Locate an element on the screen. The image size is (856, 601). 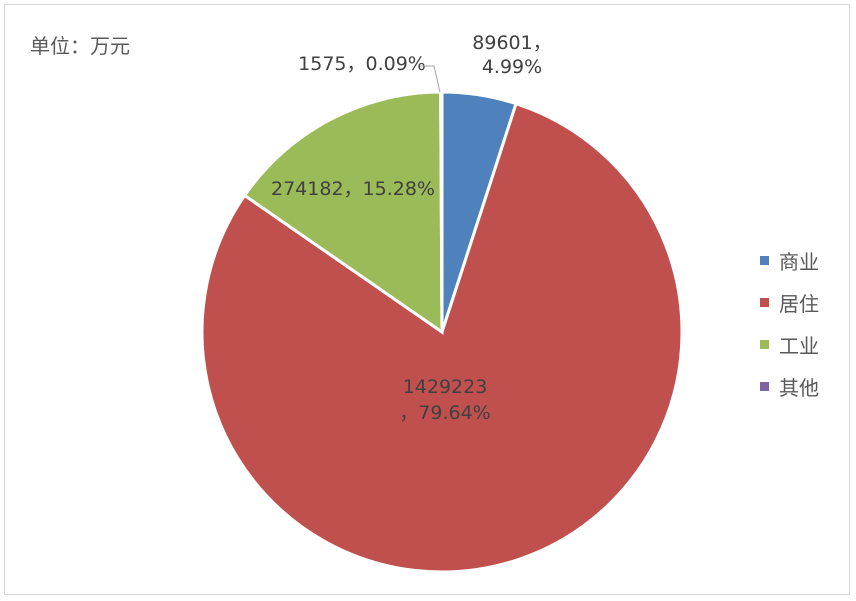
legend-item-commercial: 商业 is located at coordinates (789, 262).